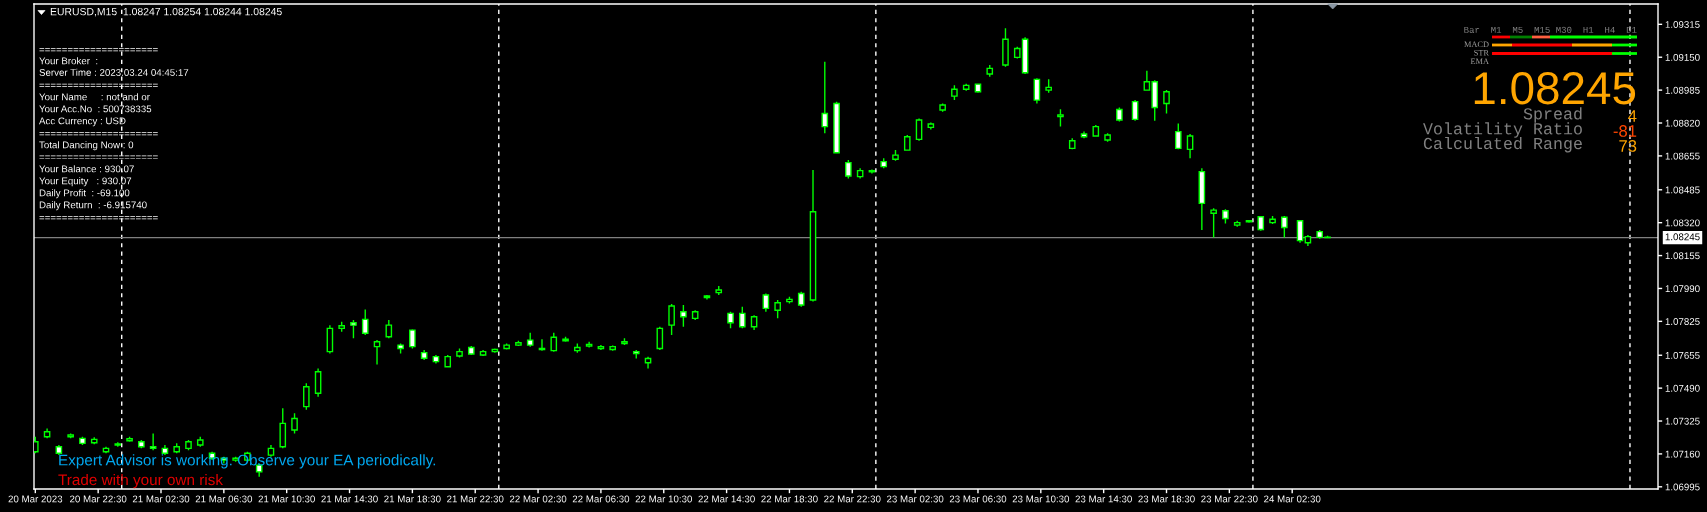 The width and height of the screenshot is (1707, 512). Describe the element at coordinates (98, 499) in the screenshot. I see `x-tick-label: 20 Mar 22:30` at that location.